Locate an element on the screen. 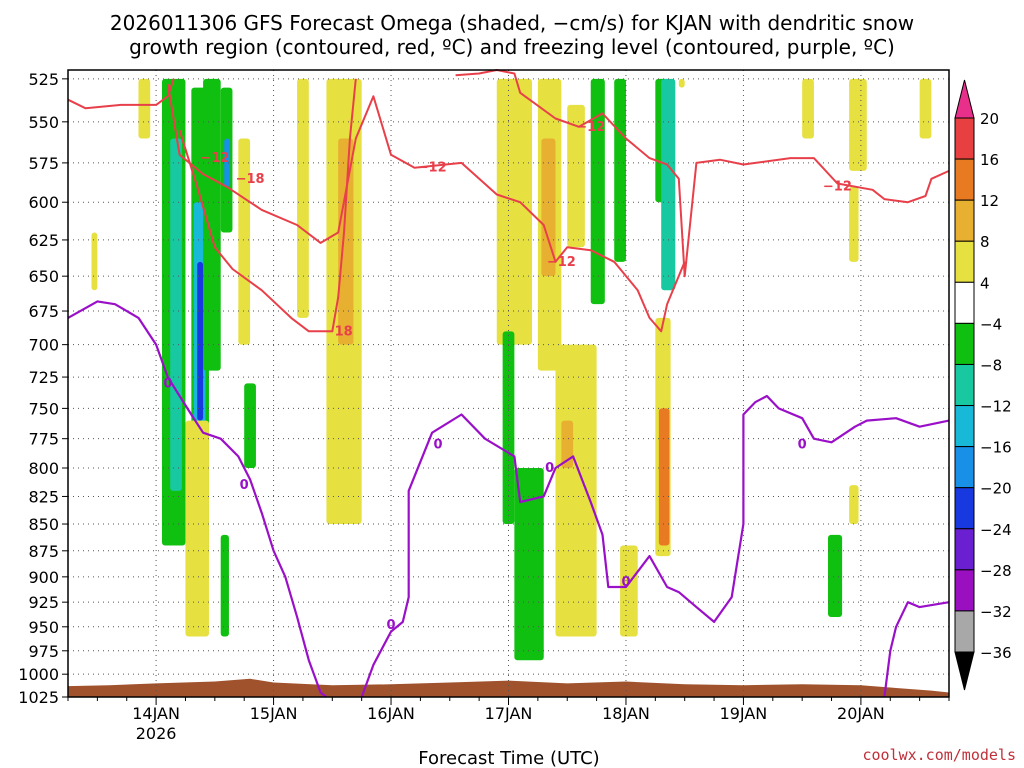  colorbar-label-6: −8 is located at coordinates (991, 365).